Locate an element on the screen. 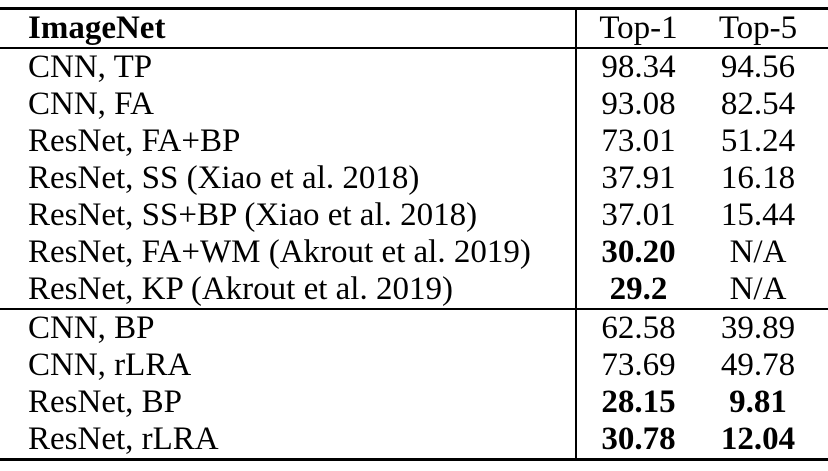  table-row: CNN, rLRA 73.69 49.78 is located at coordinates (414, 365).